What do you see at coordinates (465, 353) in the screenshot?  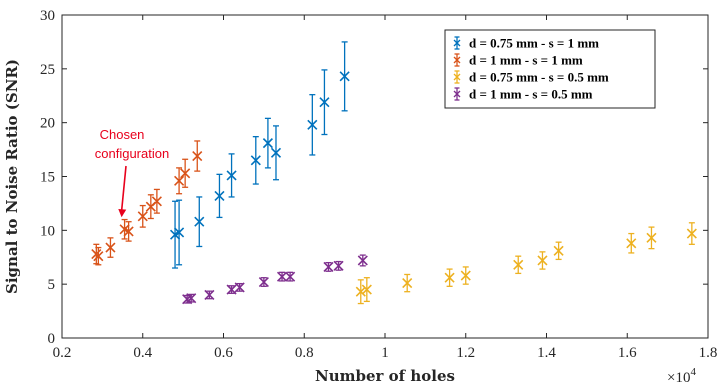 I see `x-tick-label: 1.2` at bounding box center [465, 353].